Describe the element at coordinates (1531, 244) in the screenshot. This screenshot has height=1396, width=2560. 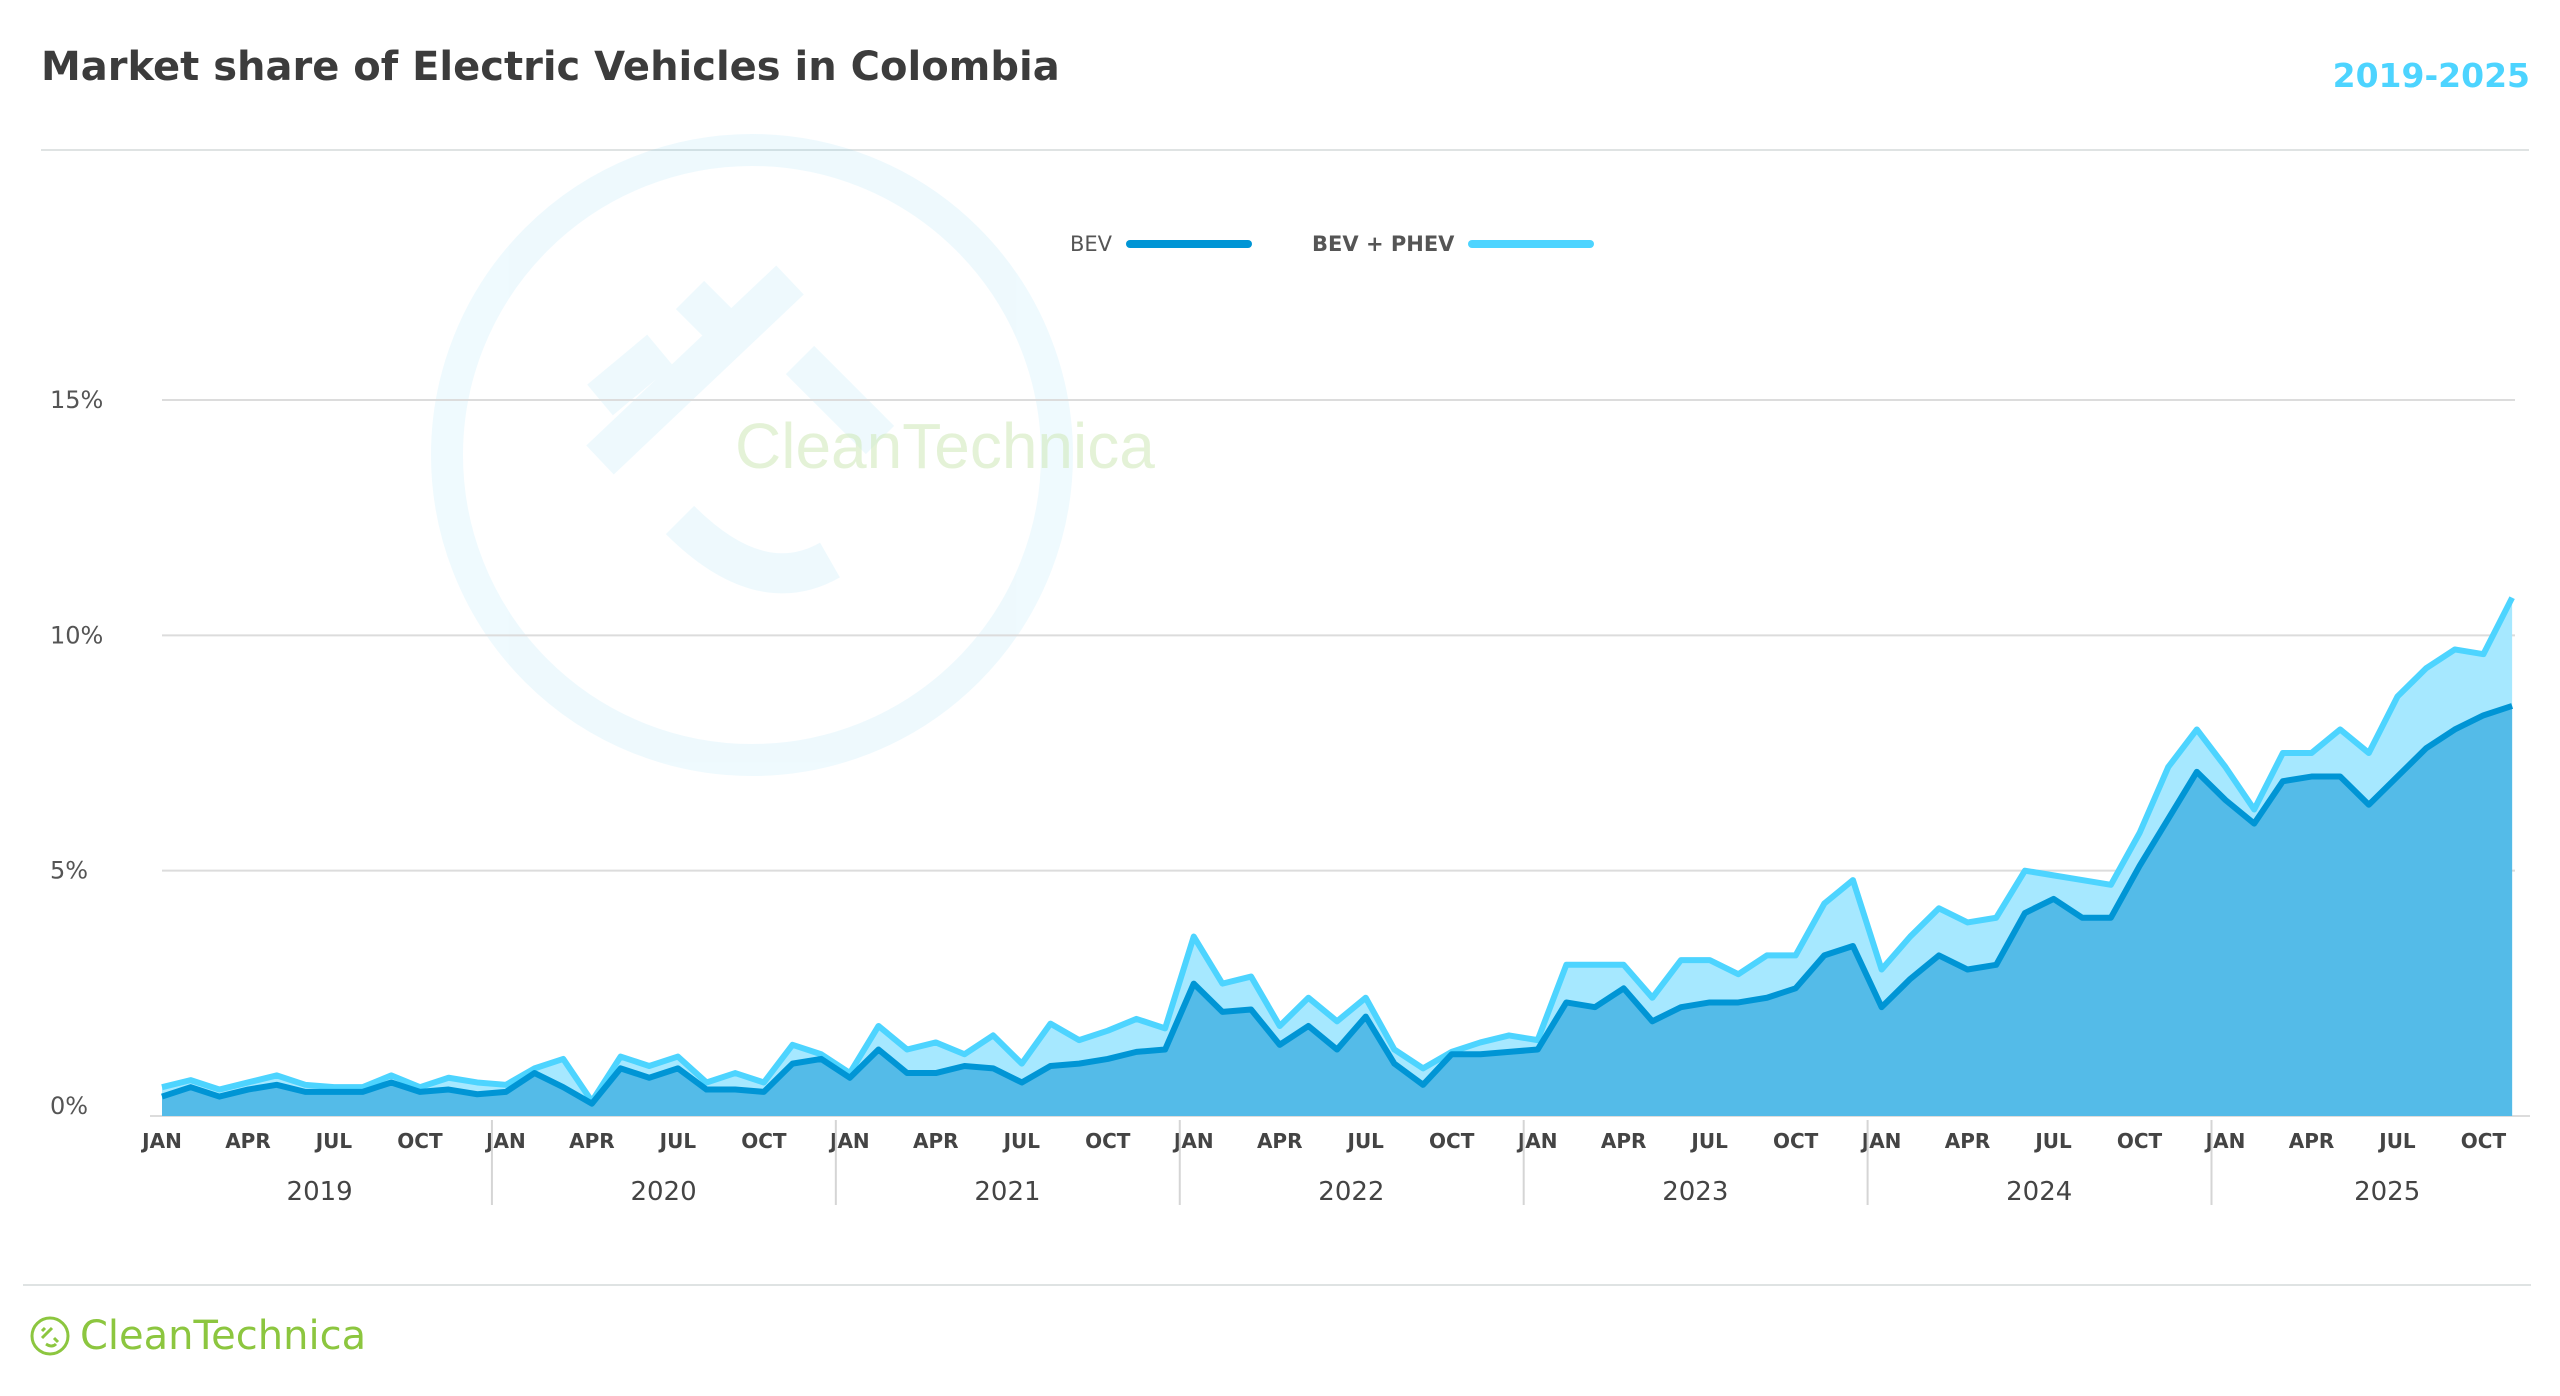
I see `legend-swatch-bev-phev` at that location.